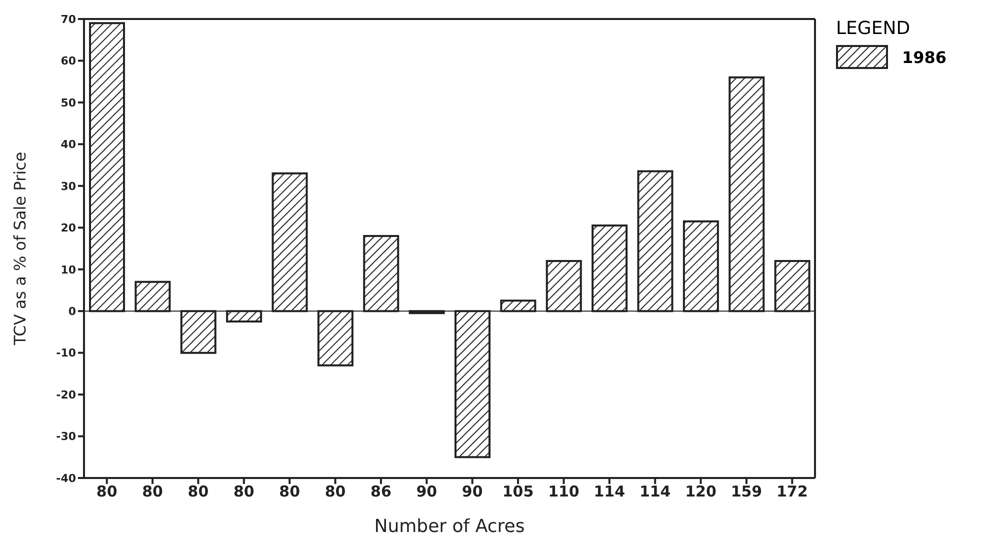 The width and height of the screenshot is (984, 552). I want to click on y-tick-label: 70, so click(68, 19).